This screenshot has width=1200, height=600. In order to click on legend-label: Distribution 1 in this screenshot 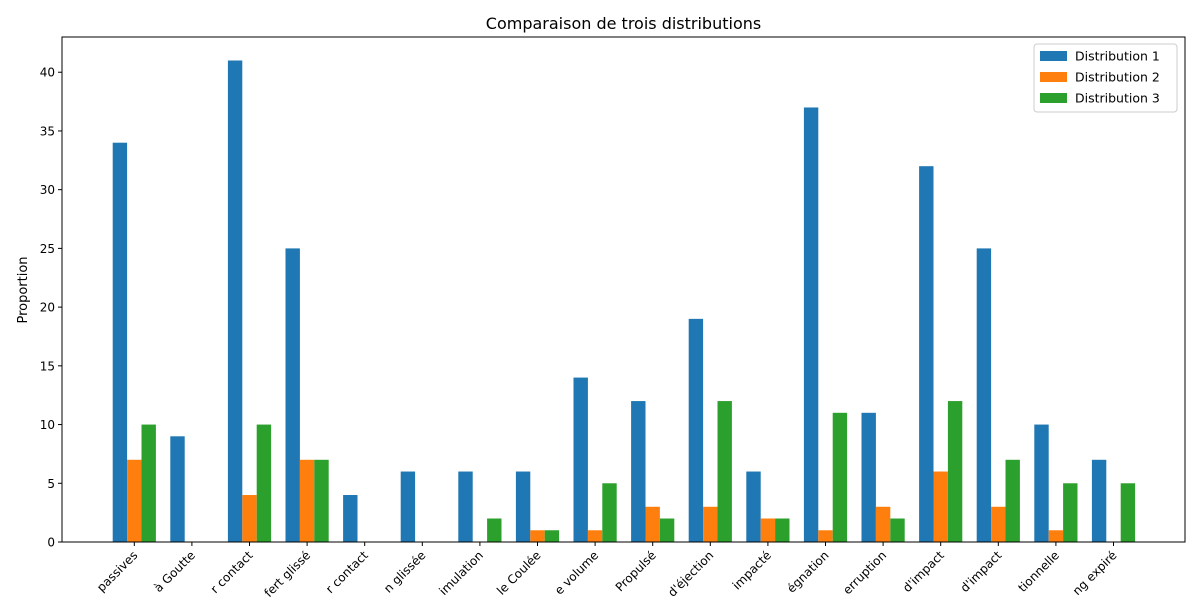, I will do `click(1117, 56)`.